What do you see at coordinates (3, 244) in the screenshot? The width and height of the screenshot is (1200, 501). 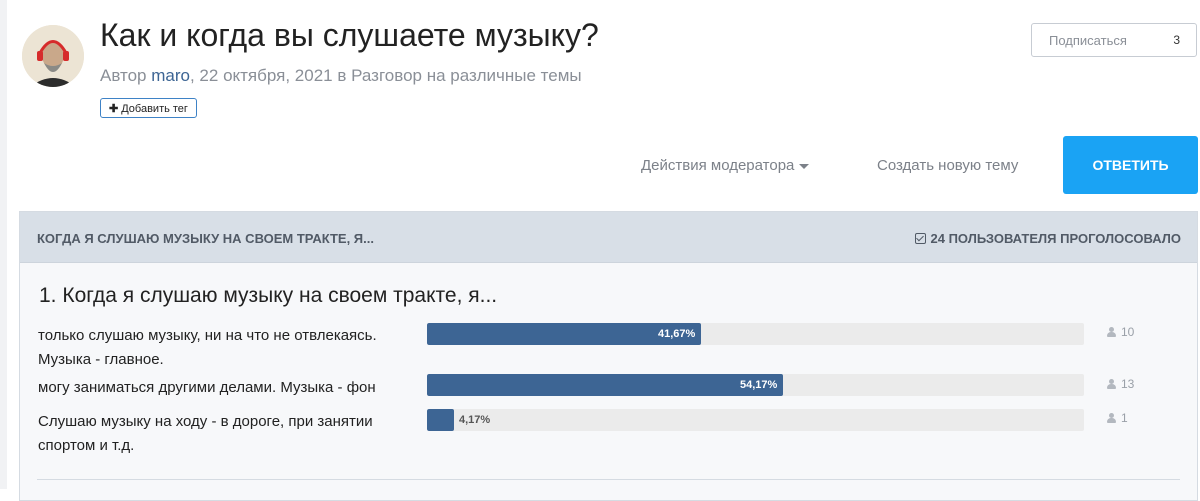 I see `left-edge` at bounding box center [3, 244].